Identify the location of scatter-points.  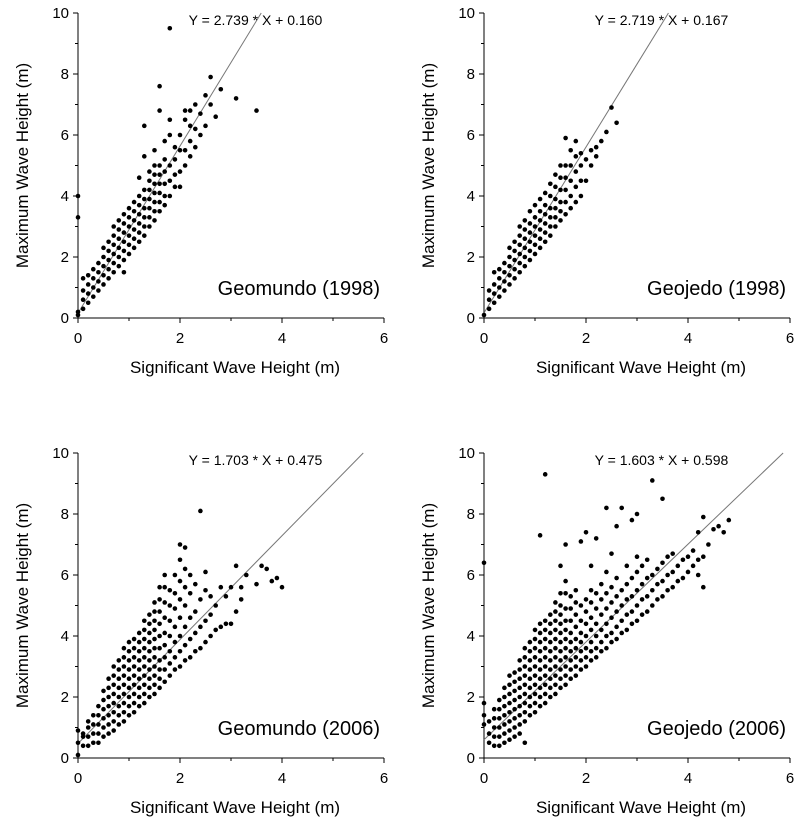
(550, 211).